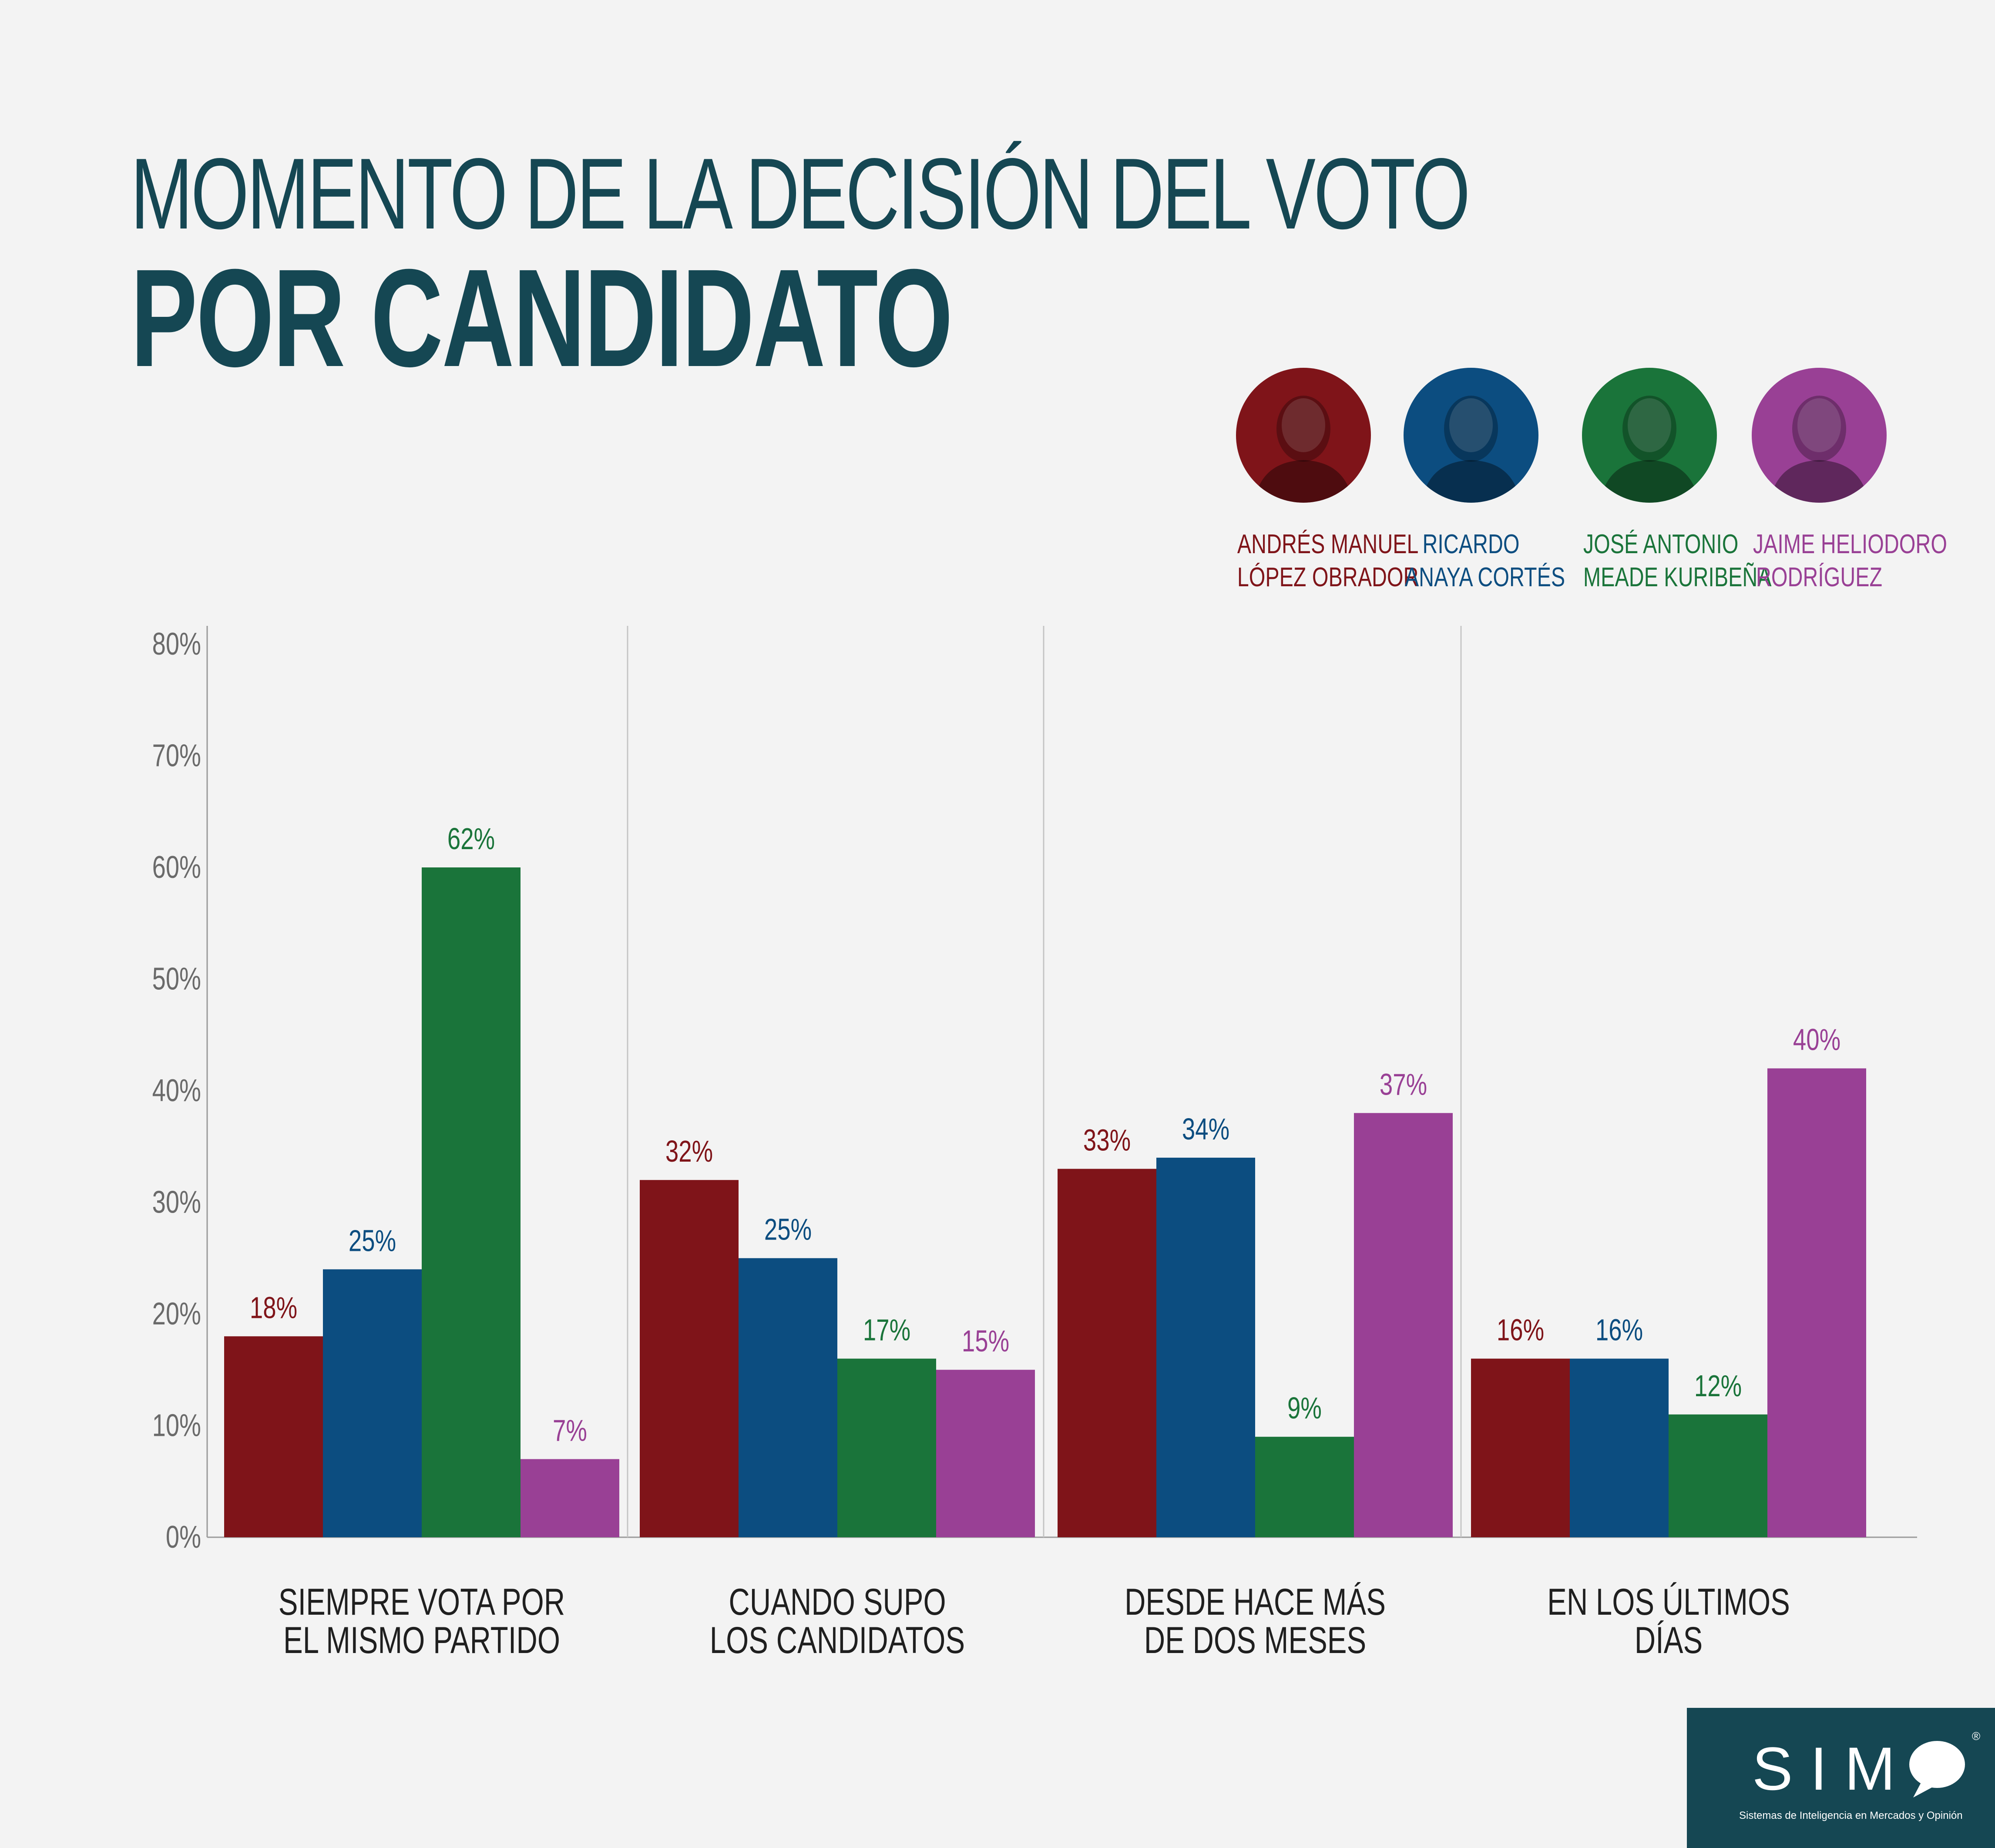 This screenshot has width=1995, height=1848. What do you see at coordinates (176, 1425) in the screenshot?
I see `y-tick-label: 10%` at bounding box center [176, 1425].